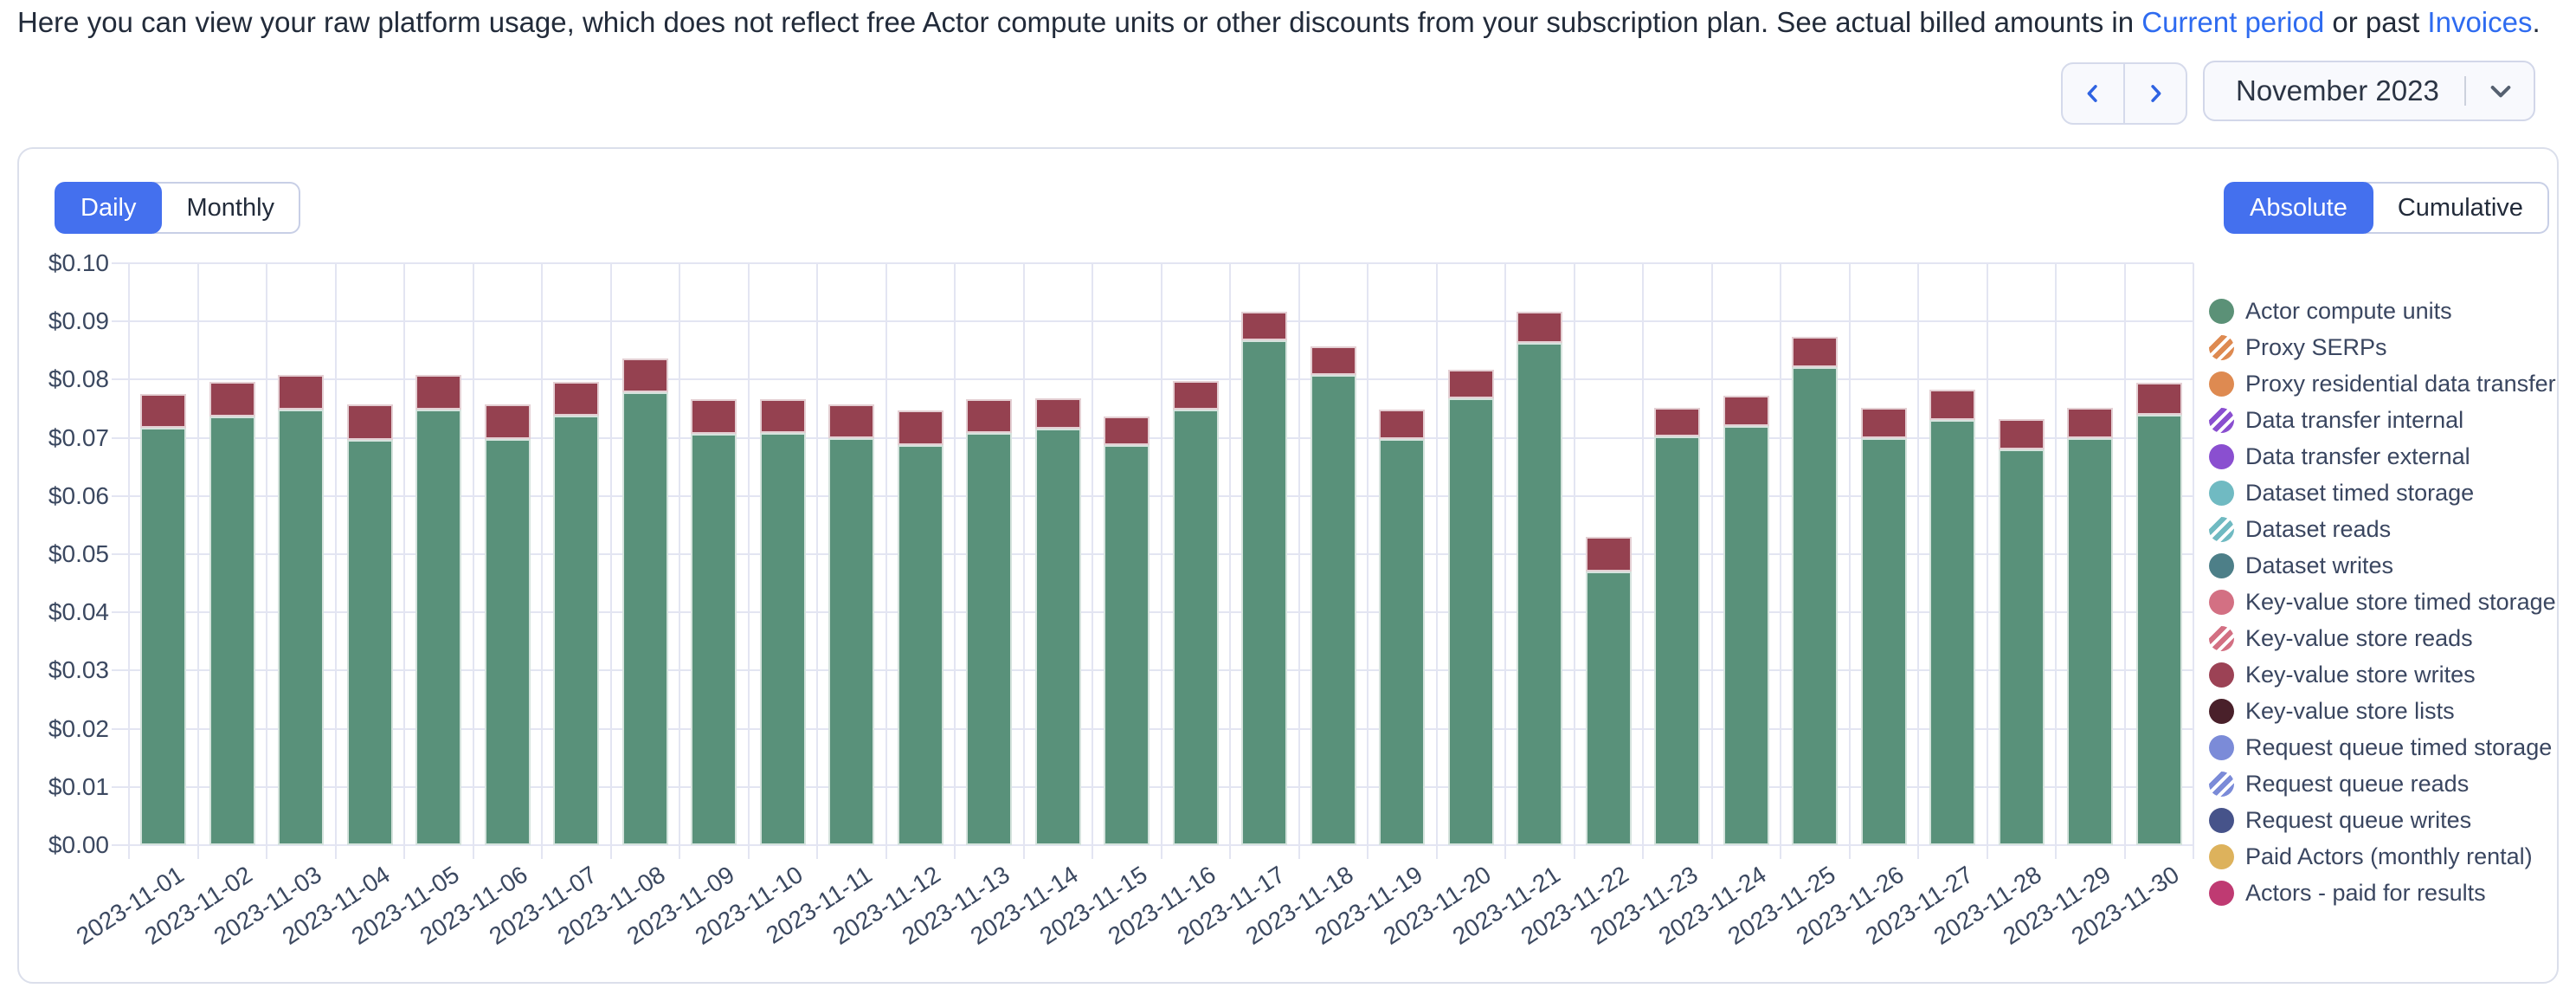 Image resolution: width=2576 pixels, height=1001 pixels. What do you see at coordinates (2233, 22) in the screenshot?
I see `current-period-link: Current period` at bounding box center [2233, 22].